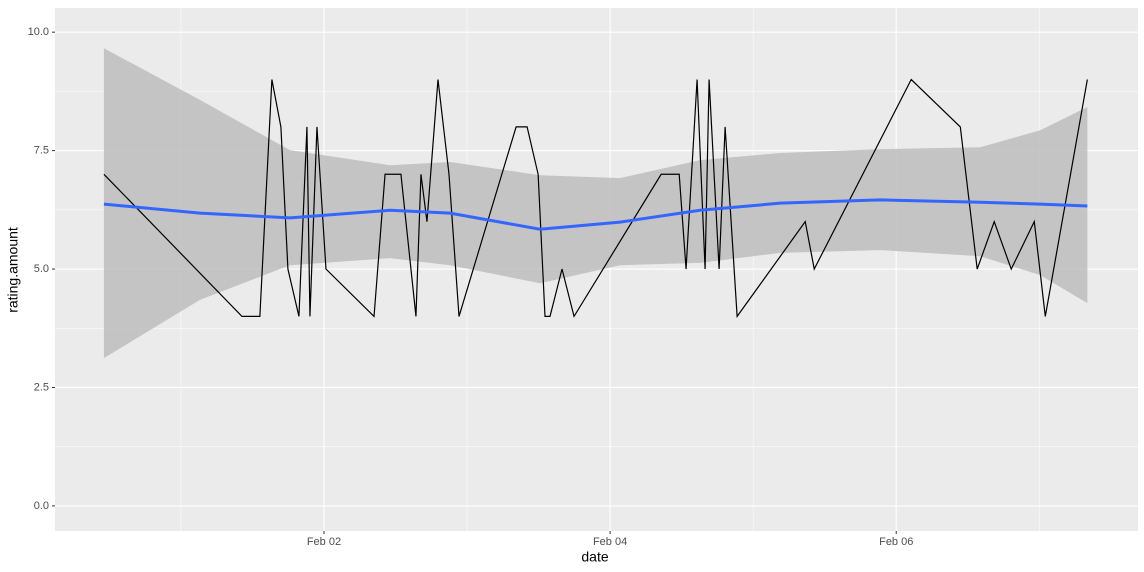 The height and width of the screenshot is (572, 1144). Describe the element at coordinates (896, 542) in the screenshot. I see `x-tick-label: Feb 06` at that location.